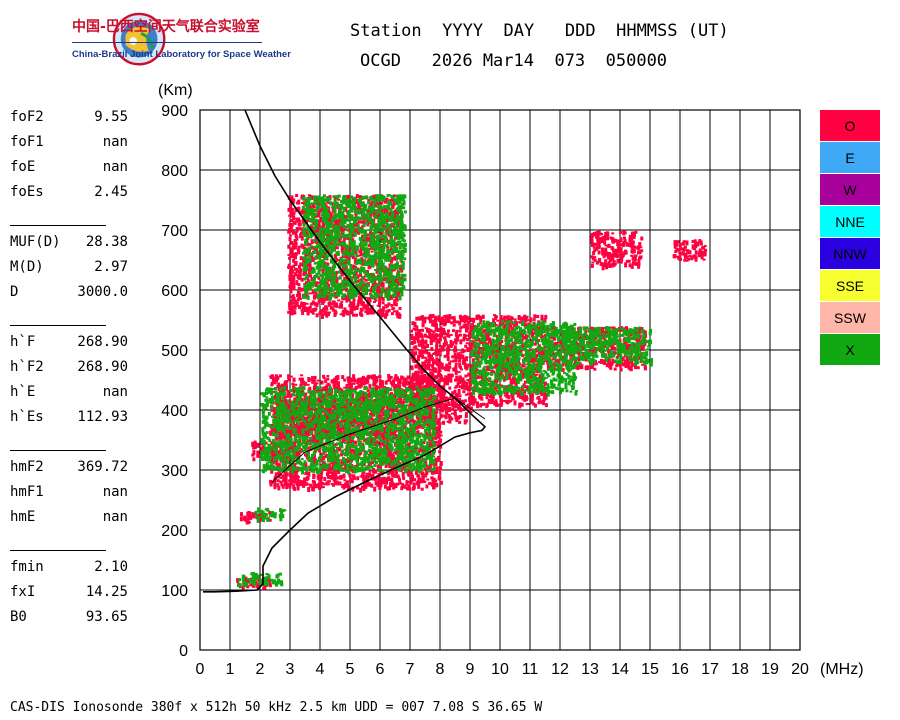 Image resolution: width=900 pixels, height=720 pixels. What do you see at coordinates (102, 417) in the screenshot?
I see `param-value: 112.93` at bounding box center [102, 417].